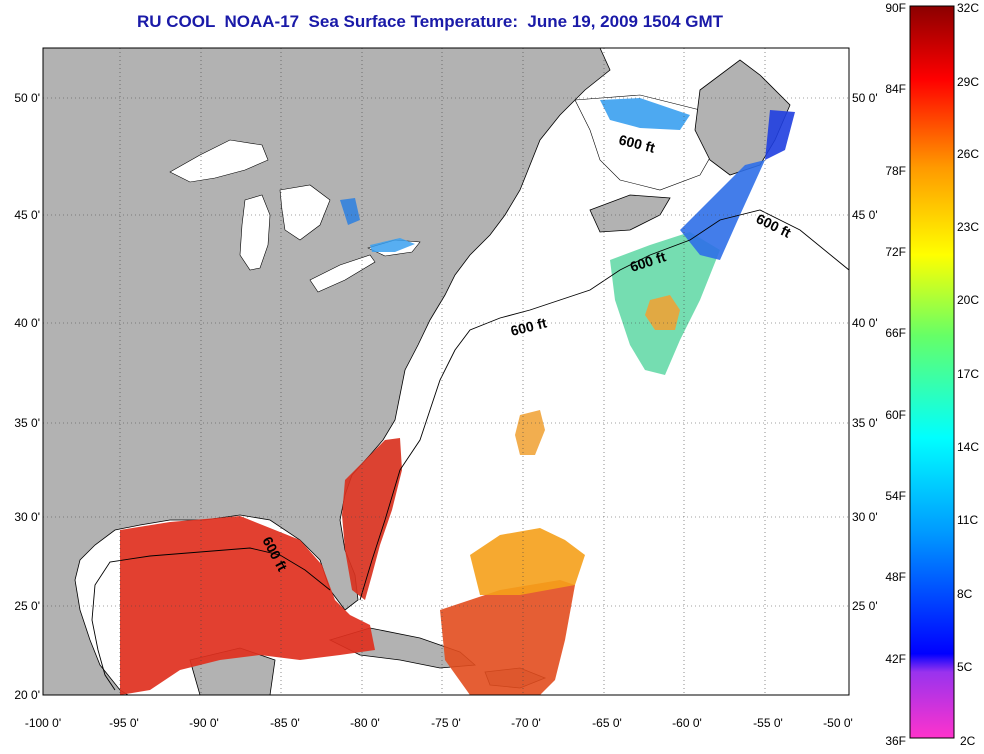 Image resolution: width=984 pixels, height=754 pixels. Describe the element at coordinates (780, 135) in the screenshot. I see `sst-newfoundland-cold` at that location.